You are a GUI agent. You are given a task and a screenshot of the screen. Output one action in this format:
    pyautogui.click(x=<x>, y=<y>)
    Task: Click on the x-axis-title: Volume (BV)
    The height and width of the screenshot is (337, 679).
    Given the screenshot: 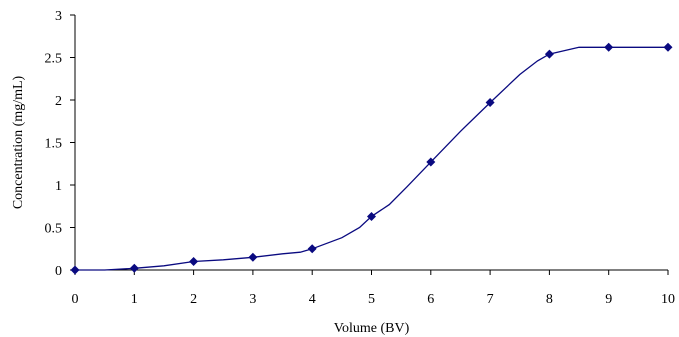 What is the action you would take?
    pyautogui.click(x=372, y=328)
    